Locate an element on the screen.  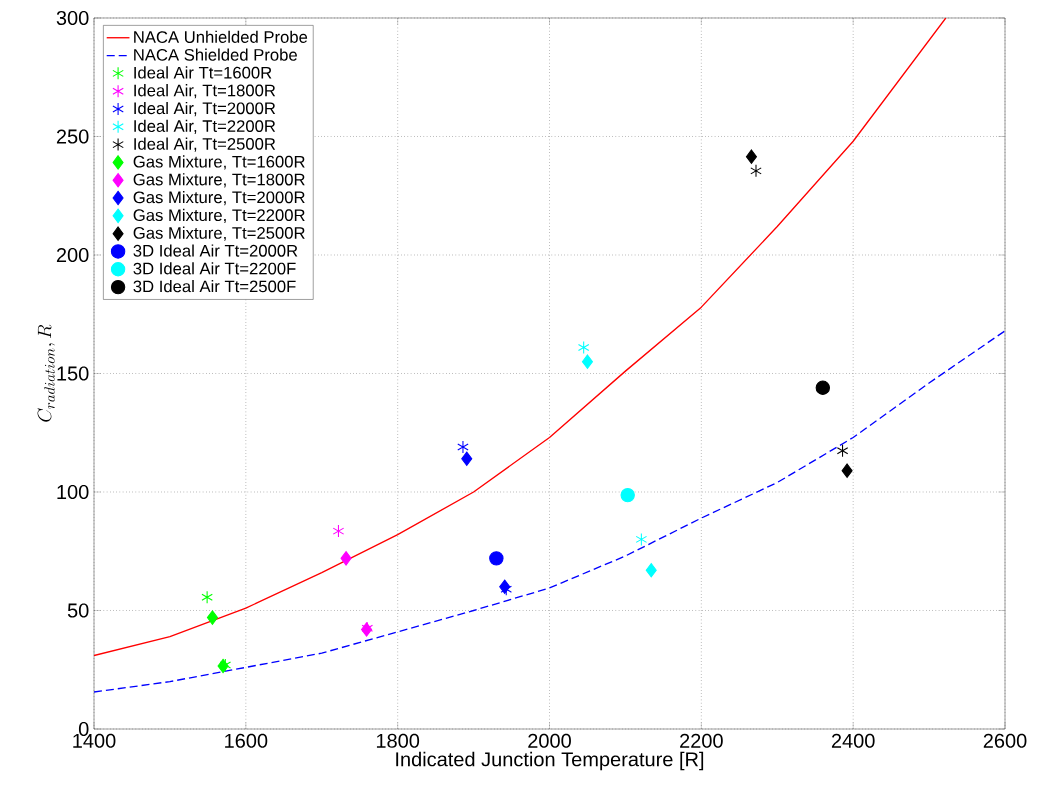
x-tick-label: 2400 is located at coordinates (853, 740).